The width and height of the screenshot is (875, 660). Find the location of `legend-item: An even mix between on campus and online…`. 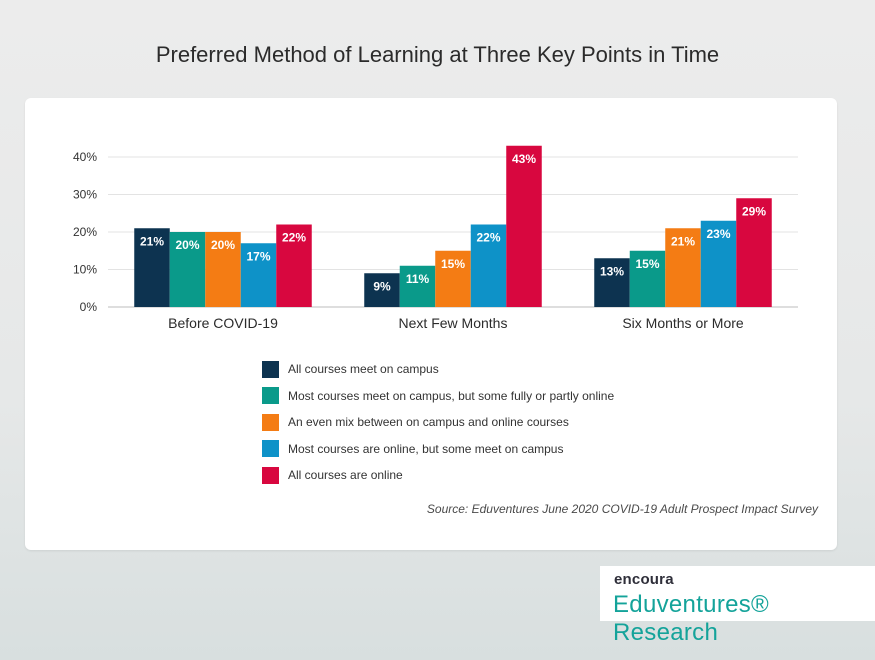

legend-item: An even mix between on campus and online… is located at coordinates (438, 422).